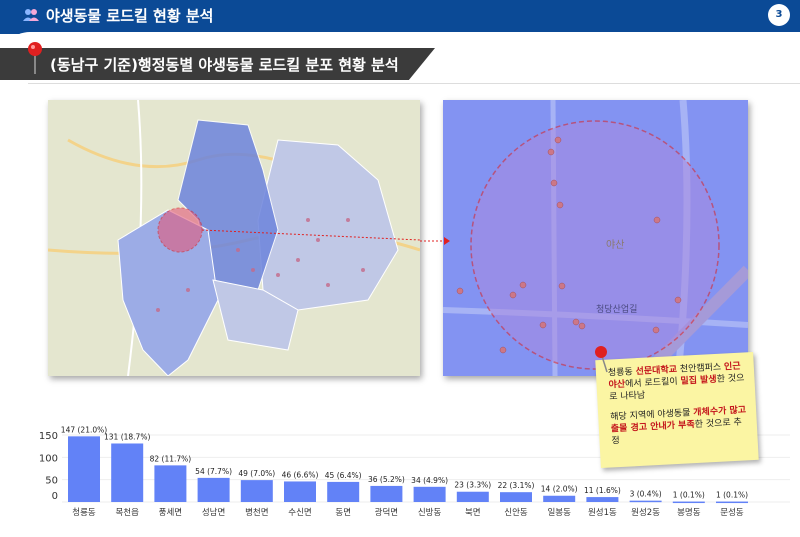 The height and width of the screenshot is (537, 800). I want to click on data-label: 22 (3.1%), so click(516, 485).